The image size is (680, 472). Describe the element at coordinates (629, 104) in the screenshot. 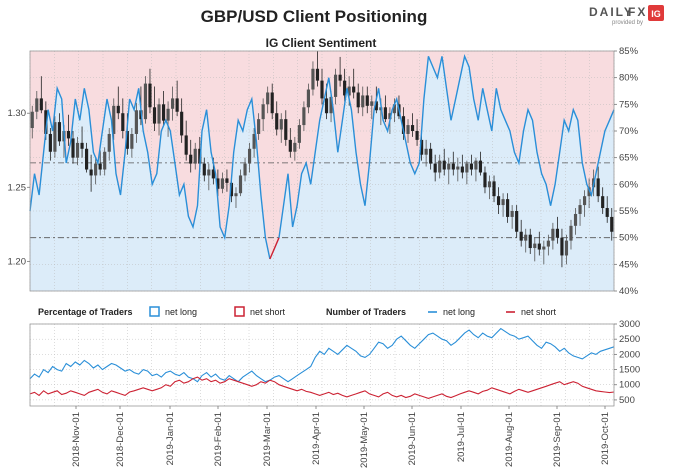

I see `percent-tick-label: 75%` at that location.